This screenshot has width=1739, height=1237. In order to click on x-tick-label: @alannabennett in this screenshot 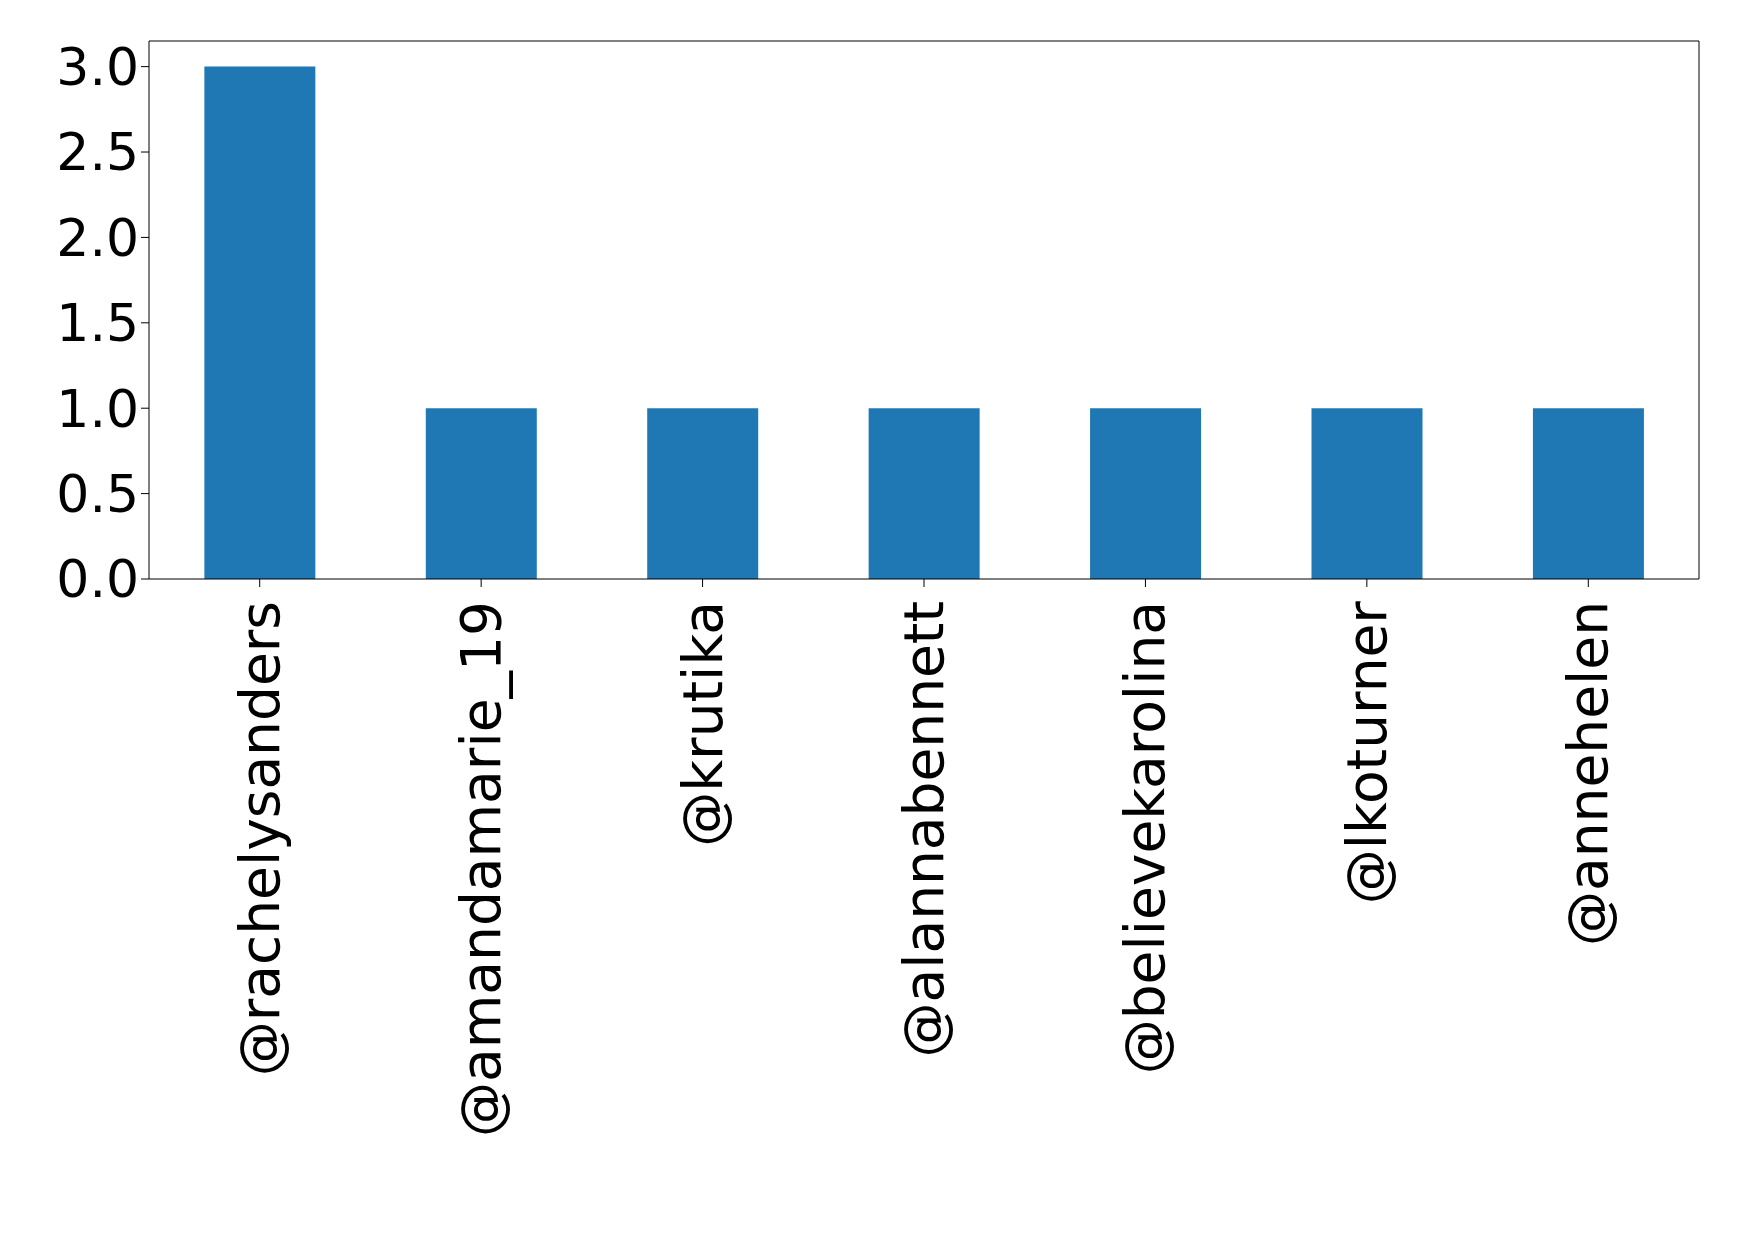, I will do `click(924, 829)`.